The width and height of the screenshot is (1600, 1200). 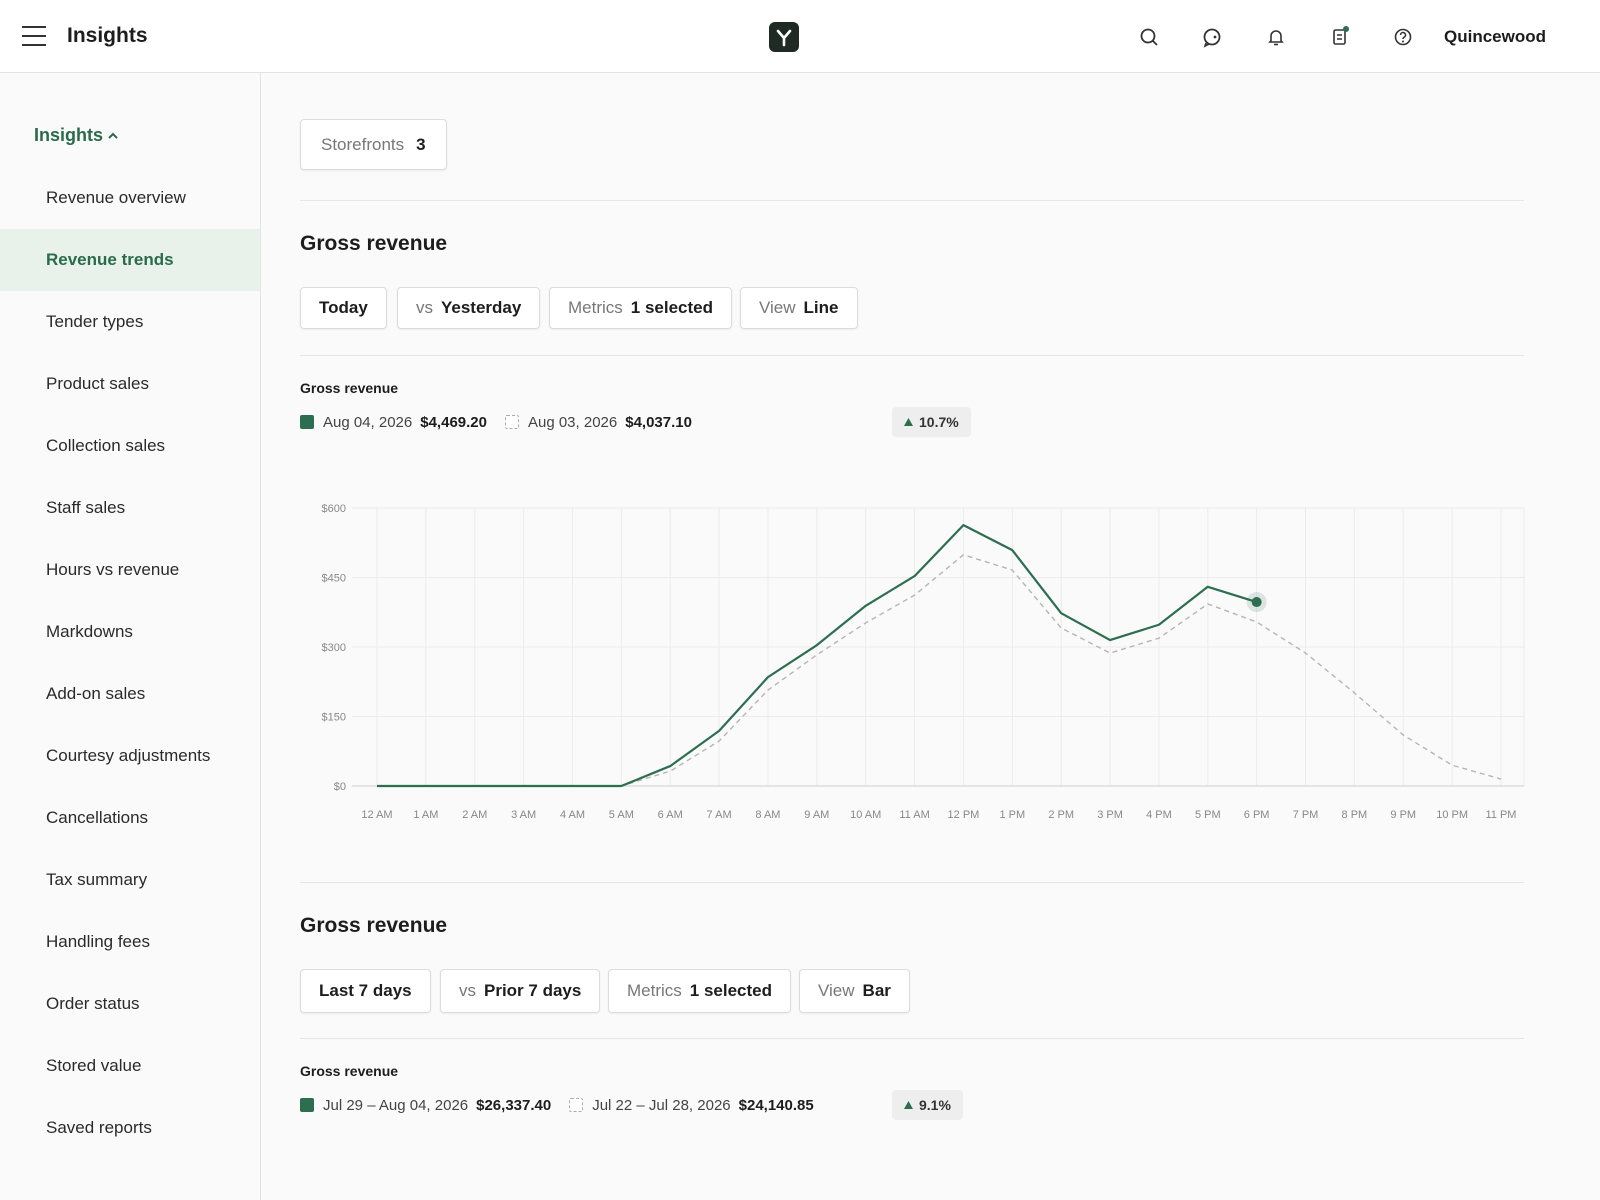 What do you see at coordinates (425, 815) in the screenshot?
I see `x-tick-label: 1 AM` at bounding box center [425, 815].